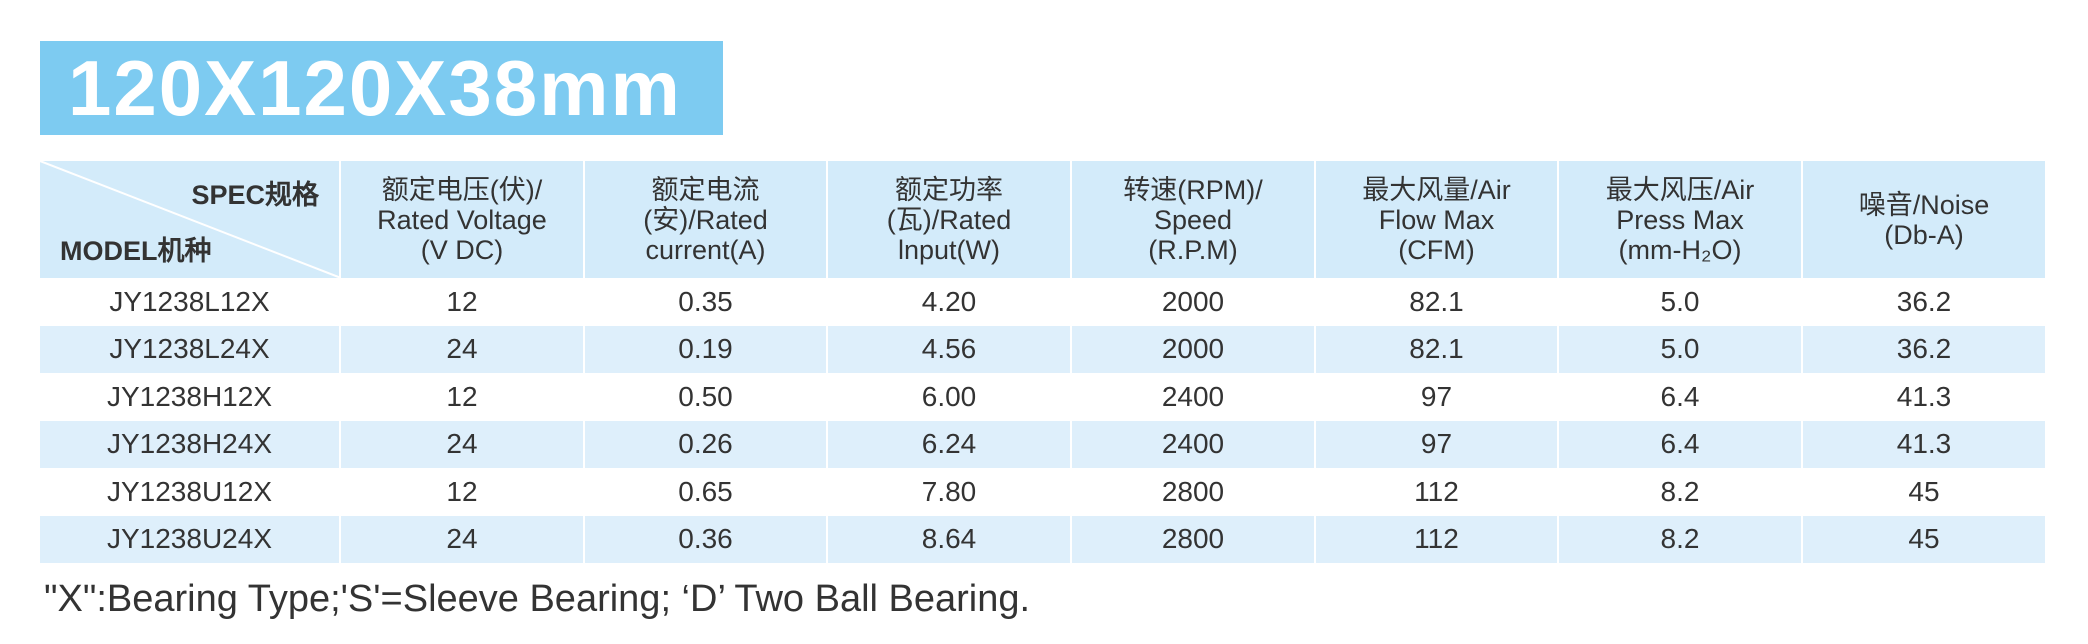 The width and height of the screenshot is (2088, 644). I want to click on header-line: (Db-A), so click(1924, 234).